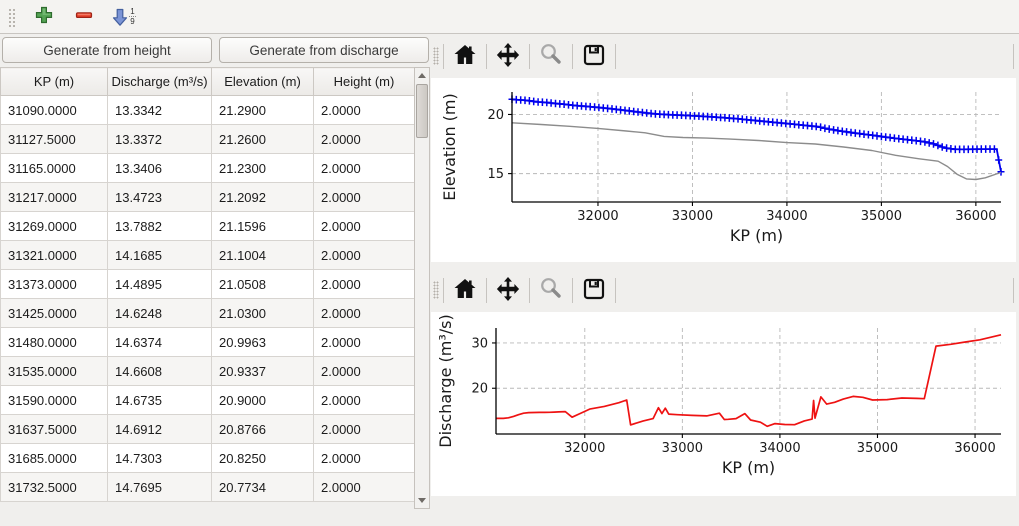 The height and width of the screenshot is (526, 1019). What do you see at coordinates (54, 429) in the screenshot?
I see `table-cell: 31637.5000` at bounding box center [54, 429].